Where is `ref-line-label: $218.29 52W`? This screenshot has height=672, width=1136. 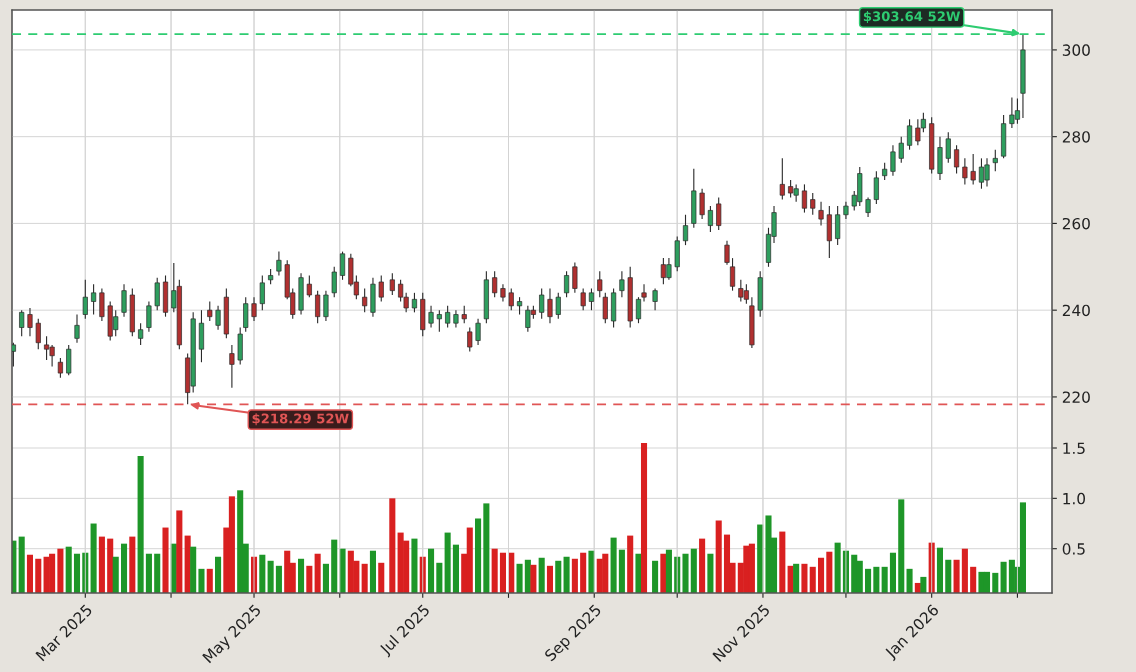 ref-line-label: $218.29 52W is located at coordinates (300, 419).